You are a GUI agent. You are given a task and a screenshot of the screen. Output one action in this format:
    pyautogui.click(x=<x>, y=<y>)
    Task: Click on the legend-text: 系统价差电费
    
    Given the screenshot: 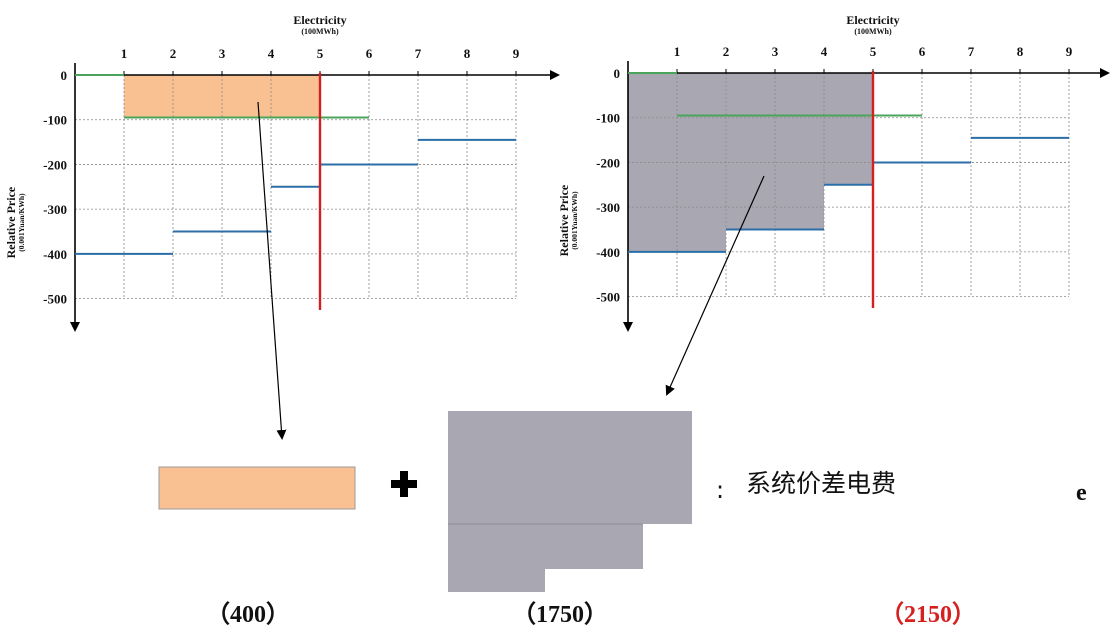 What is the action you would take?
    pyautogui.click(x=821, y=483)
    